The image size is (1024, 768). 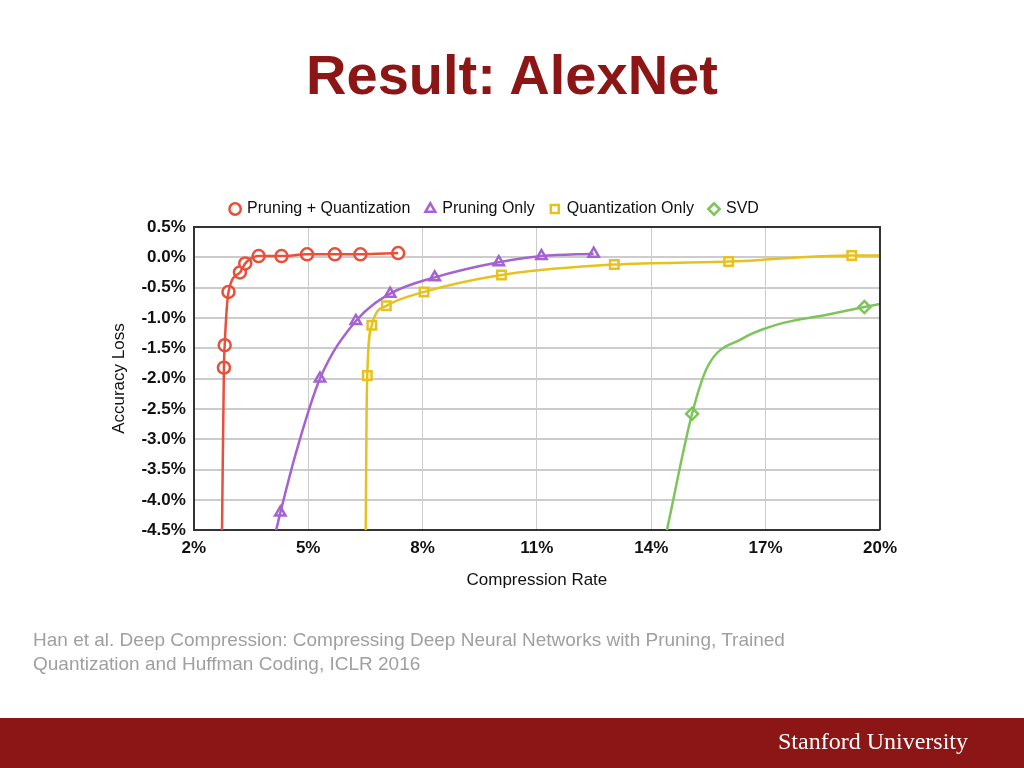 I want to click on legend-label: Pruning + Quantization, so click(x=329, y=208).